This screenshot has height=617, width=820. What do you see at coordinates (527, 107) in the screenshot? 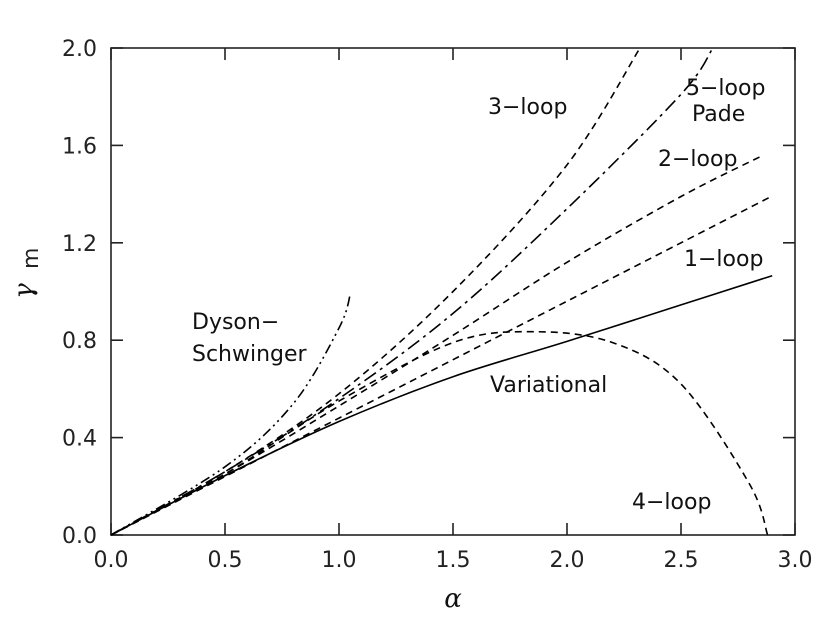
I see `curve-label: 3−loop` at bounding box center [527, 107].